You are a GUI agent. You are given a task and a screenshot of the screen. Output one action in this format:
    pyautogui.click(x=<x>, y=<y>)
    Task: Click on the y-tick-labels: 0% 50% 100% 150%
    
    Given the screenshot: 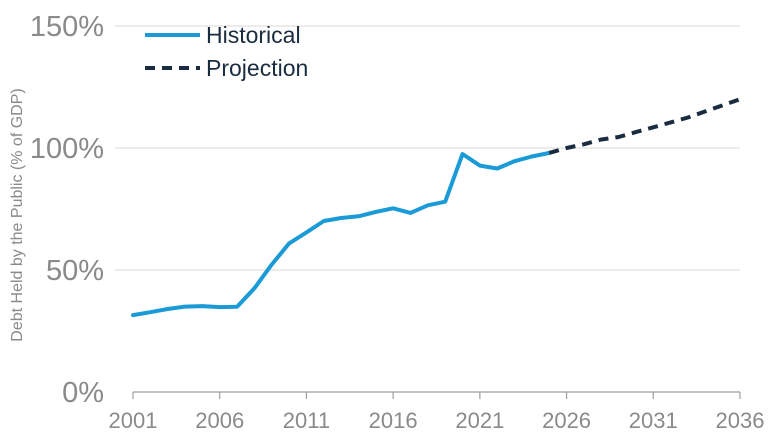 What is the action you would take?
    pyautogui.click(x=67, y=210)
    